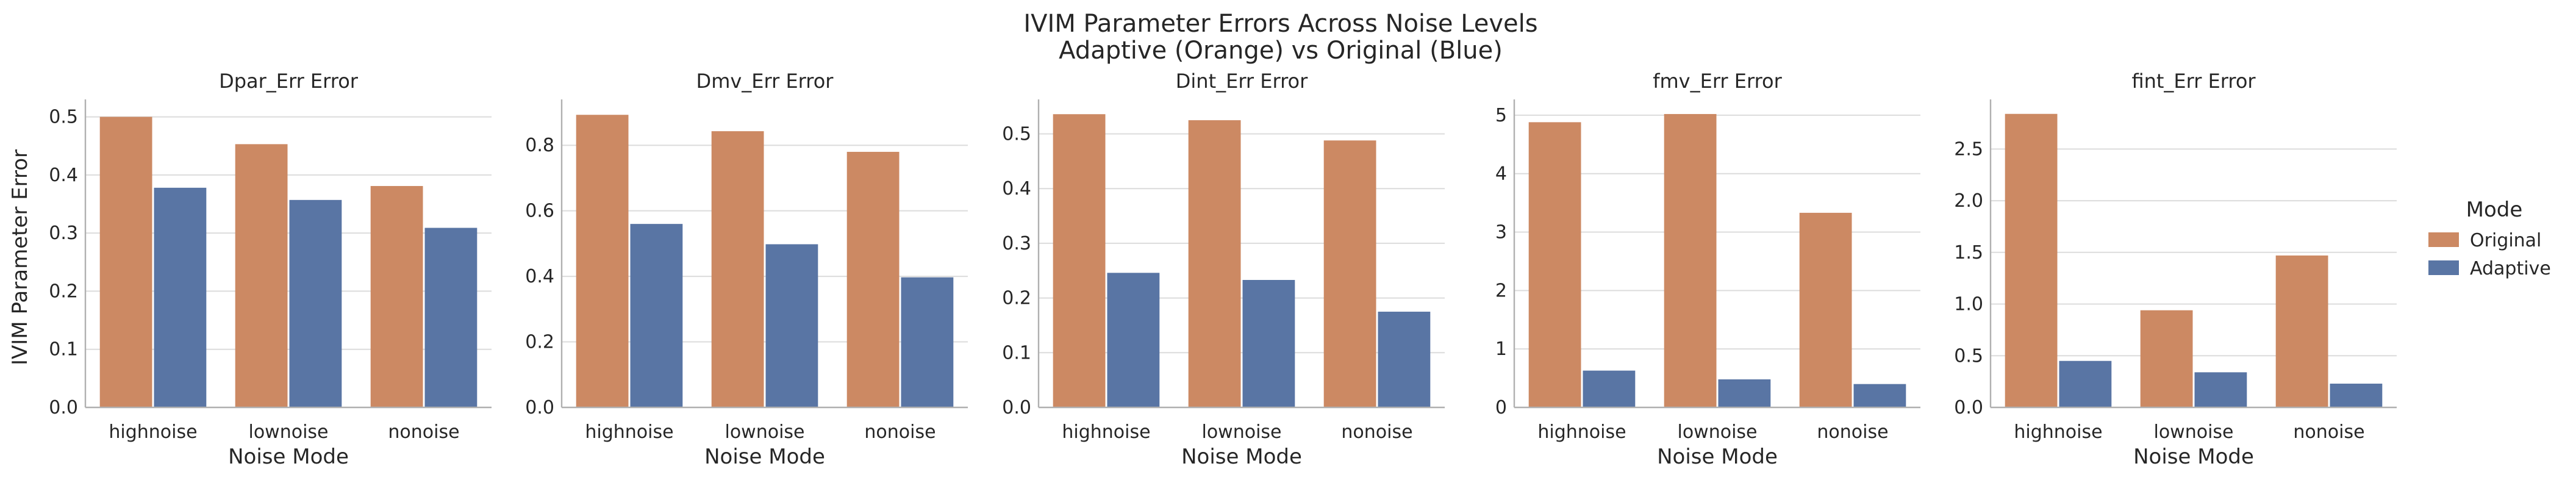 The image size is (2576, 480). I want to click on legend: Mode Original Adaptive, so click(2489, 239).